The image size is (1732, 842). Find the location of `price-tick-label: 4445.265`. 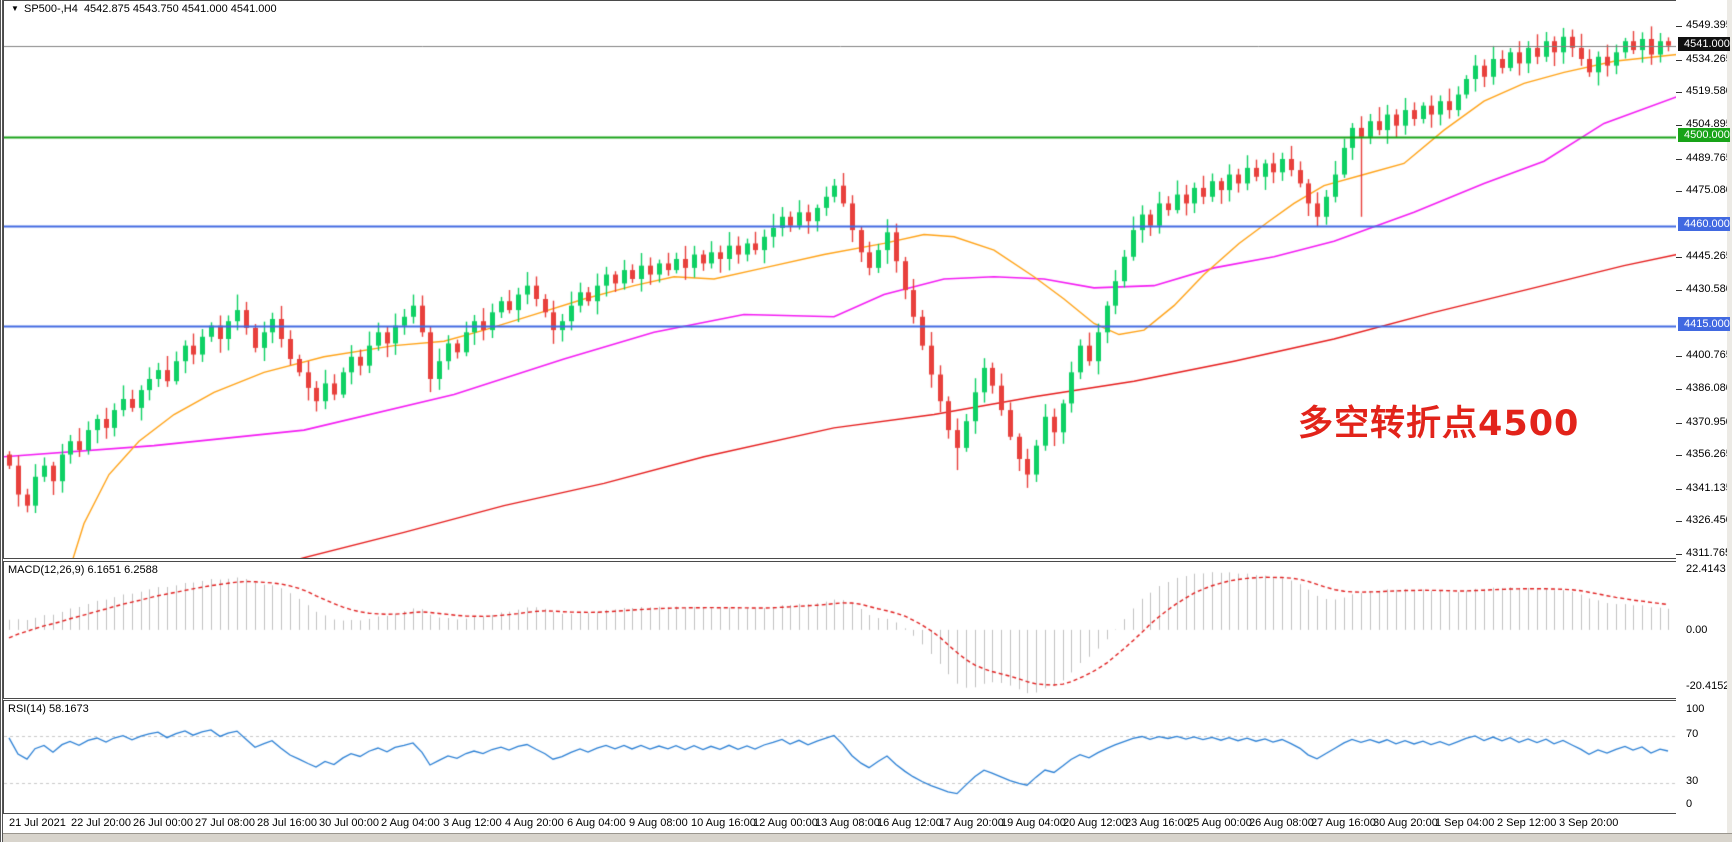

price-tick-label: 4445.265 is located at coordinates (1709, 256).